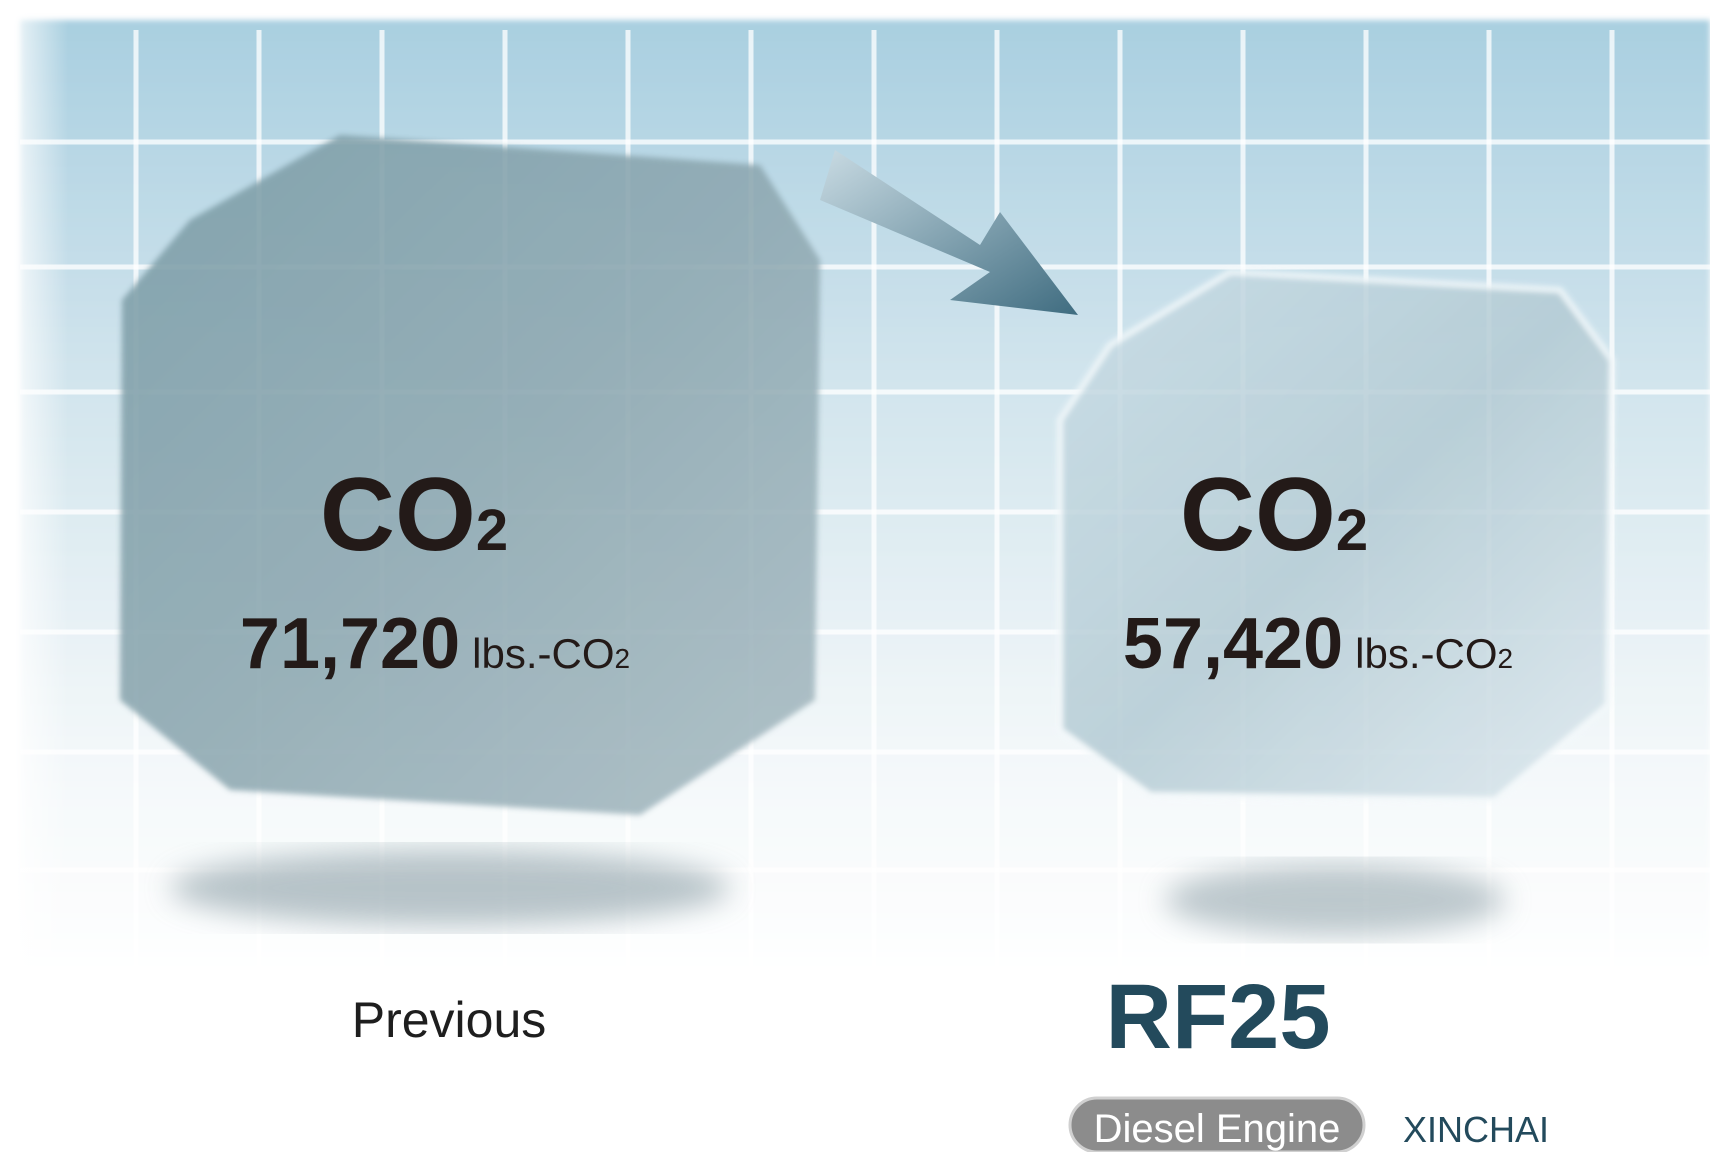 The width and height of the screenshot is (1710, 1152). What do you see at coordinates (1233, 644) in the screenshot?
I see `amount: 57,420` at bounding box center [1233, 644].